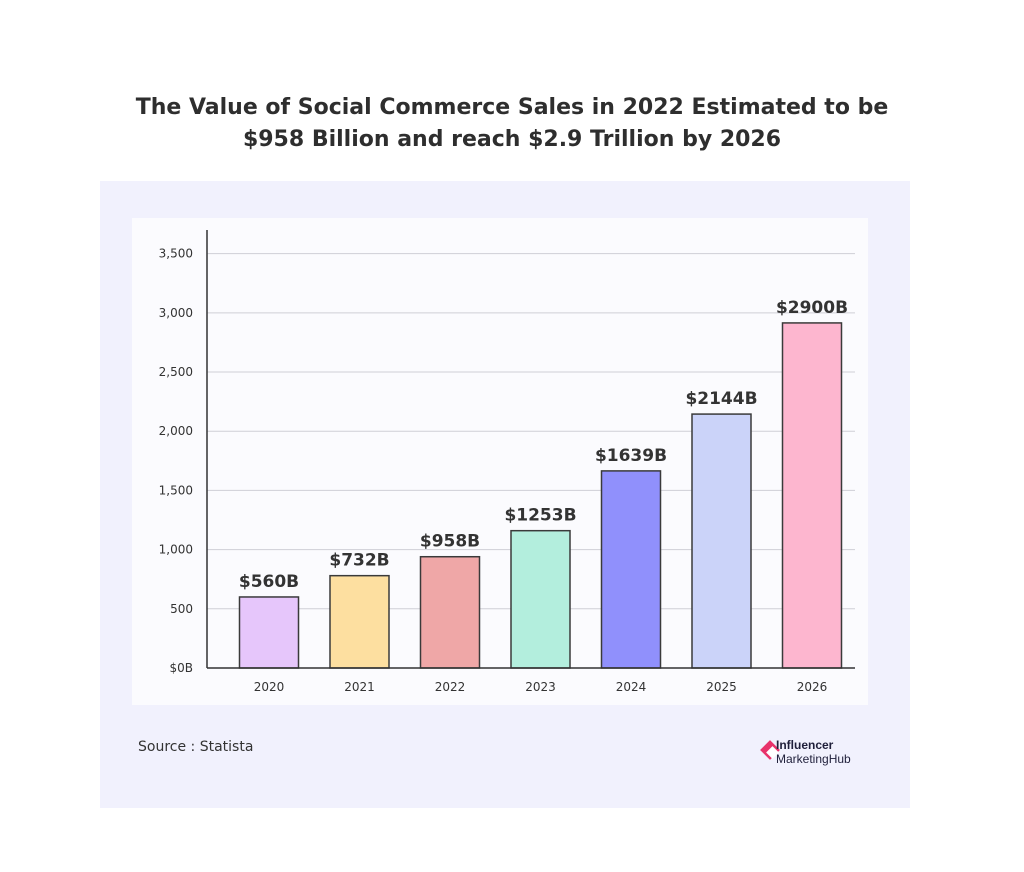  Describe the element at coordinates (176, 431) in the screenshot. I see `y-tick-label: 2,000` at that location.